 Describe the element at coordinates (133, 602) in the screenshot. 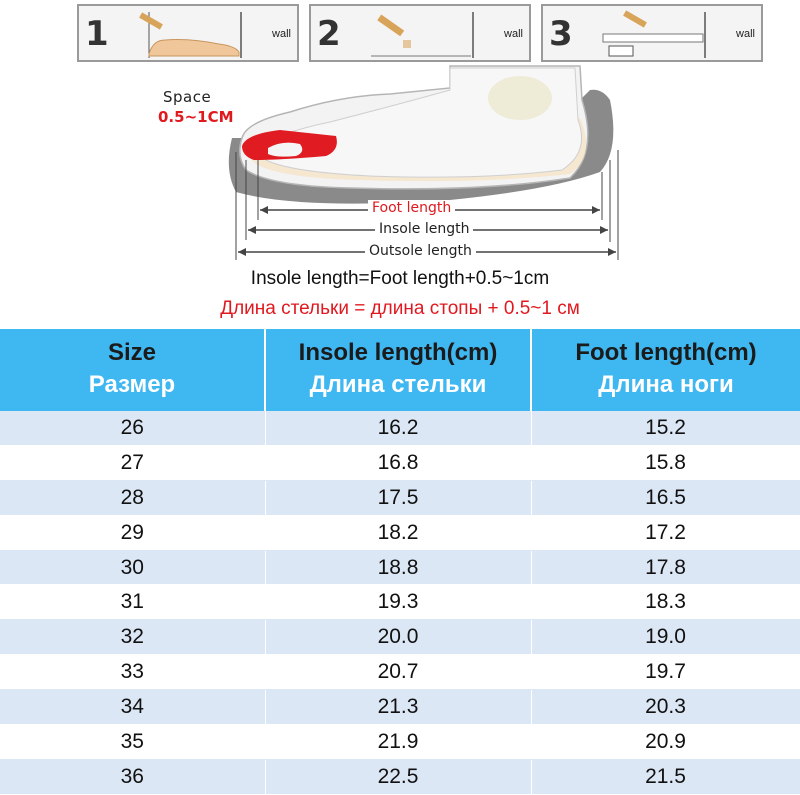

I see `size-cell: 31` at that location.